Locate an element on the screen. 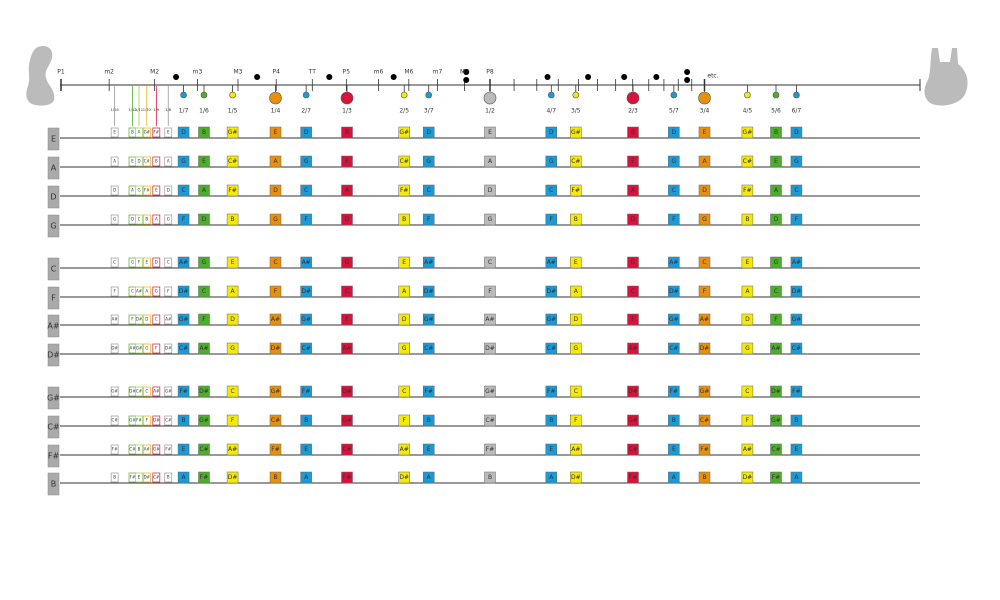 The image size is (1000, 600). small-note-label: E is located at coordinates (168, 132).